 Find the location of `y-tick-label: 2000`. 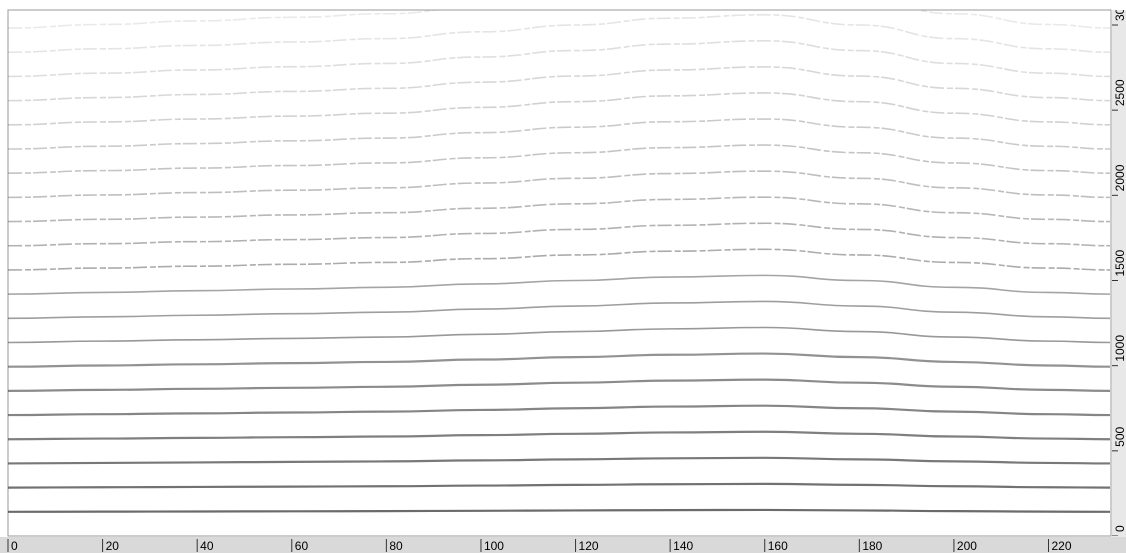

y-tick-label: 2000 is located at coordinates (1119, 177).